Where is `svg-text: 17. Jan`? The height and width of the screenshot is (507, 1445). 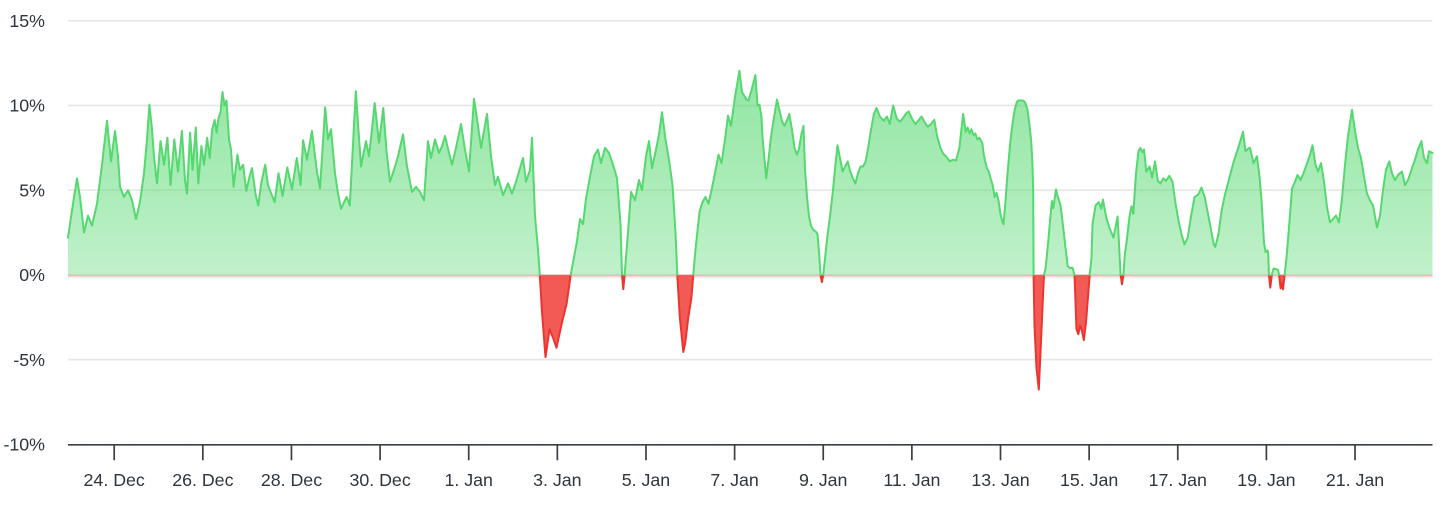
svg-text: 17. Jan is located at coordinates (1178, 480).